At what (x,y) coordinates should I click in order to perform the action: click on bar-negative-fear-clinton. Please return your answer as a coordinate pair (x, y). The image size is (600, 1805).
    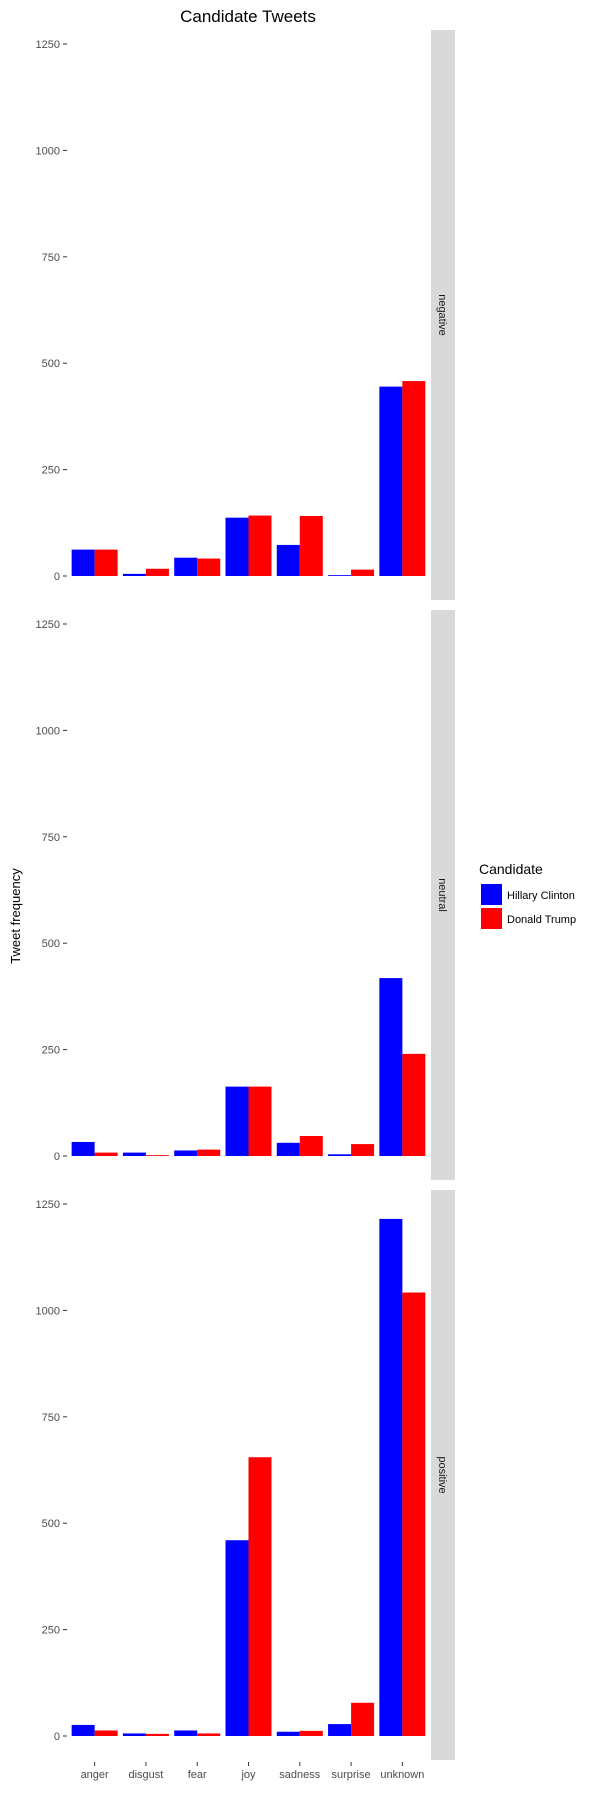
    Looking at the image, I should click on (186, 566).